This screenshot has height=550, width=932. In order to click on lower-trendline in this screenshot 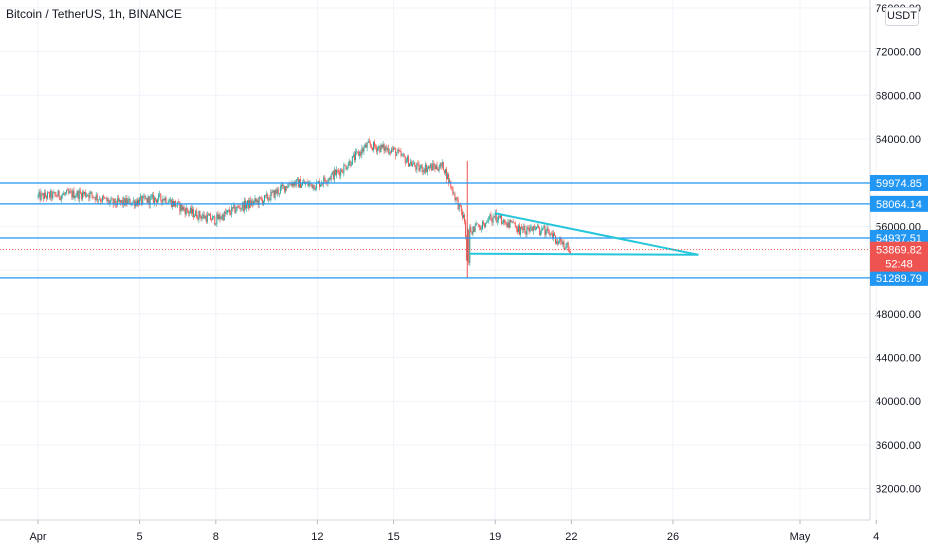, I will do `click(584, 254)`.